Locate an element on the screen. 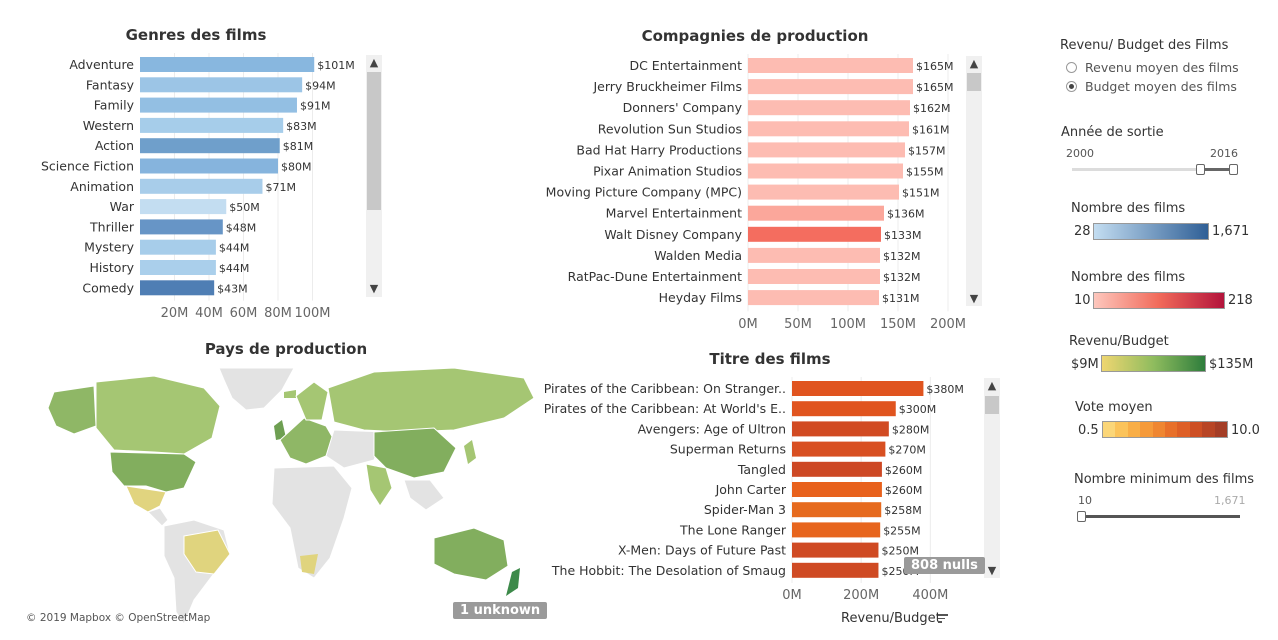 The image size is (1278, 640). category-label: Fantasy is located at coordinates (110, 84).